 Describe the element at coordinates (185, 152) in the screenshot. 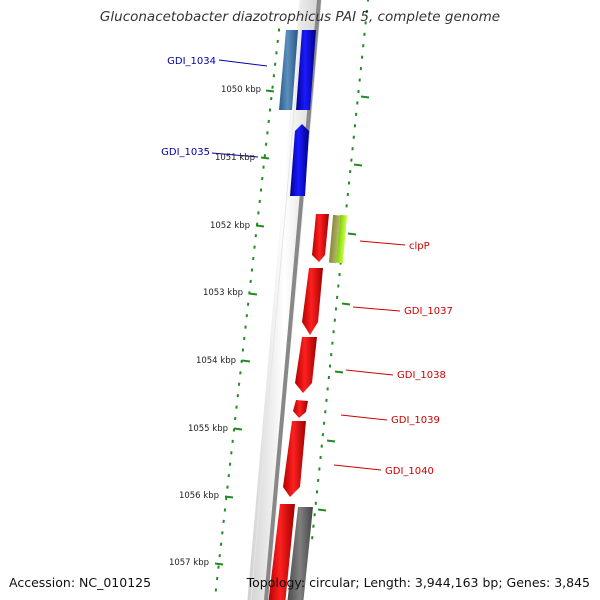

I see `gene-label: GDI_1035` at that location.